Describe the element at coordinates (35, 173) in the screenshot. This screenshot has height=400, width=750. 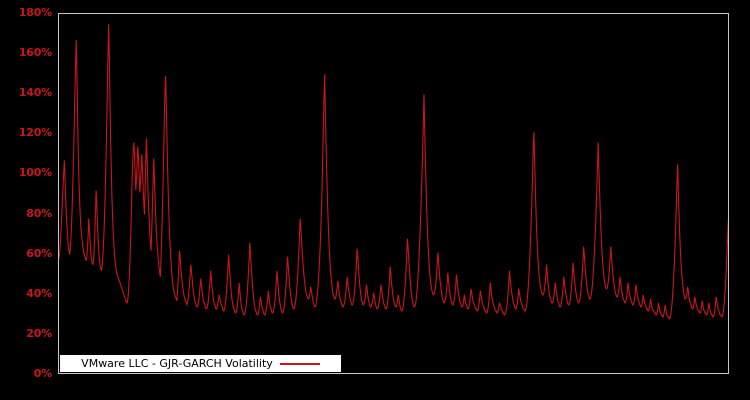
I see `y-axis-tick-label: 100%` at that location.